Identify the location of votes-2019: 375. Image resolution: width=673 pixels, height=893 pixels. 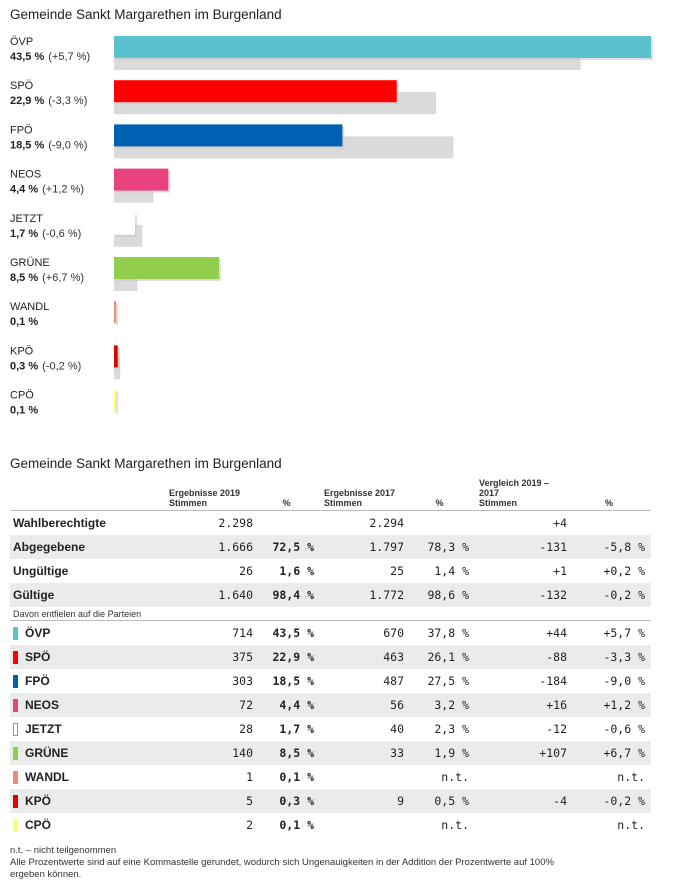
(209, 657).